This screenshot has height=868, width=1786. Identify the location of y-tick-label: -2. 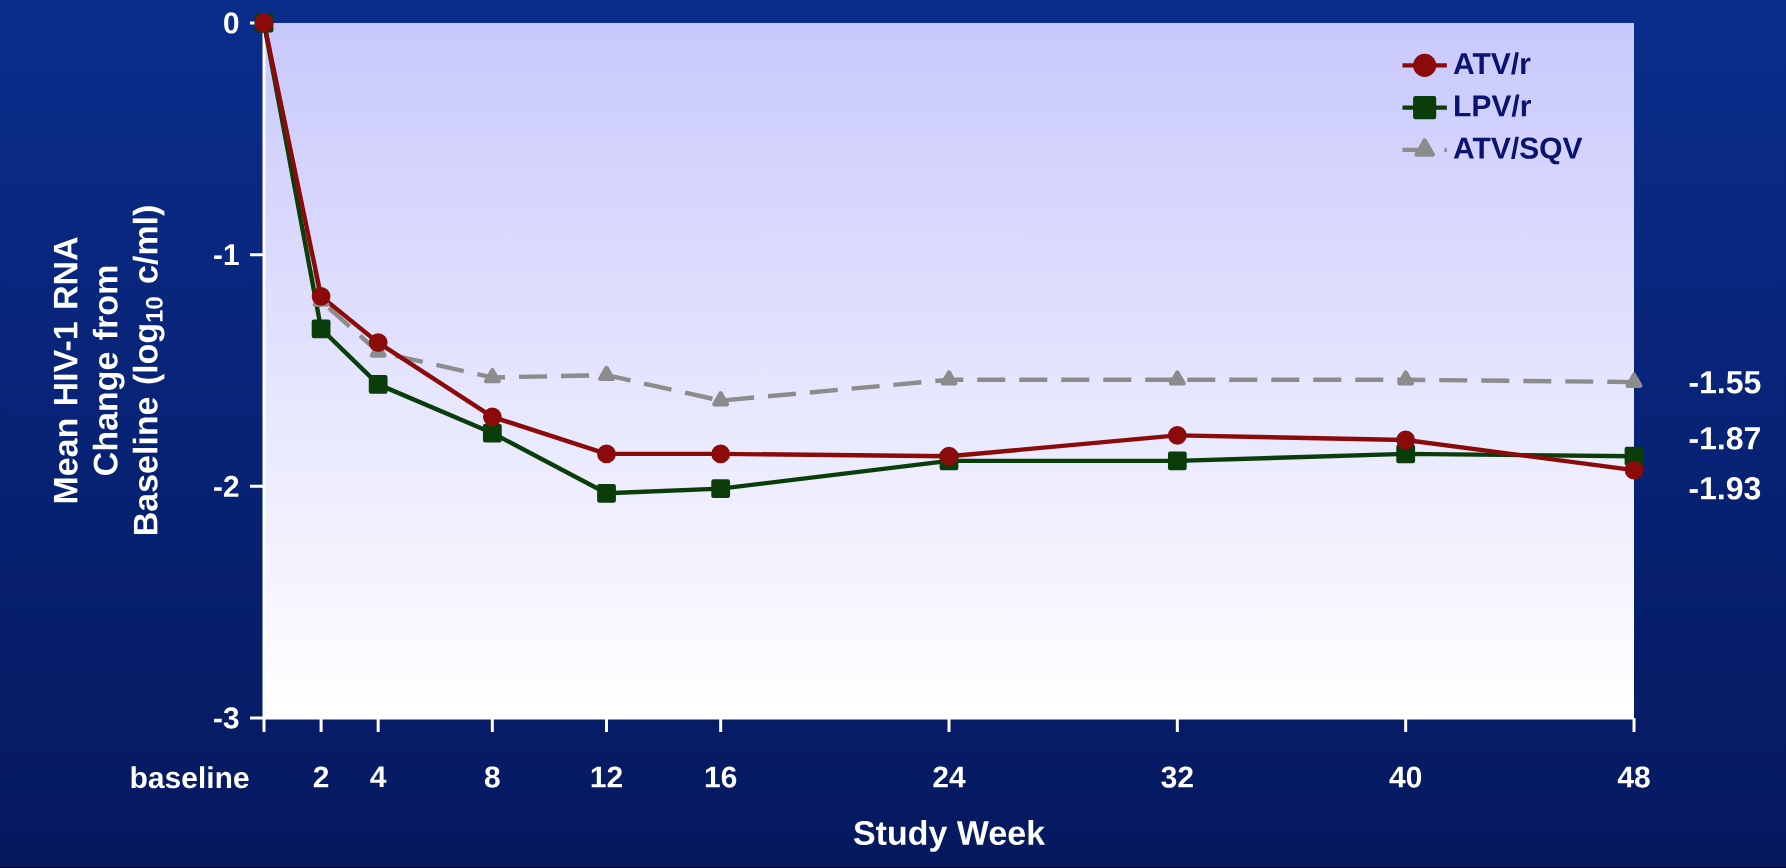
(226, 486).